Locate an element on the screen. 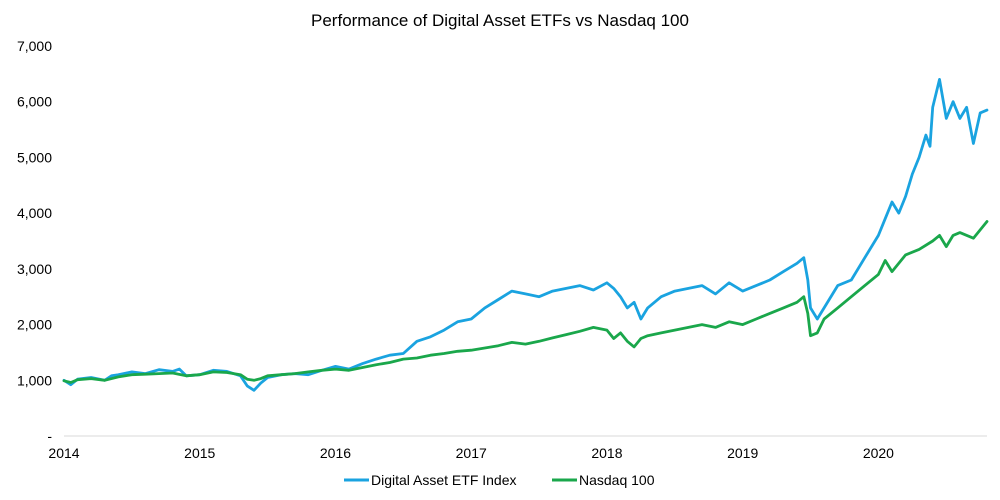 The width and height of the screenshot is (1000, 500). x-tick-label: 2019 is located at coordinates (742, 453).